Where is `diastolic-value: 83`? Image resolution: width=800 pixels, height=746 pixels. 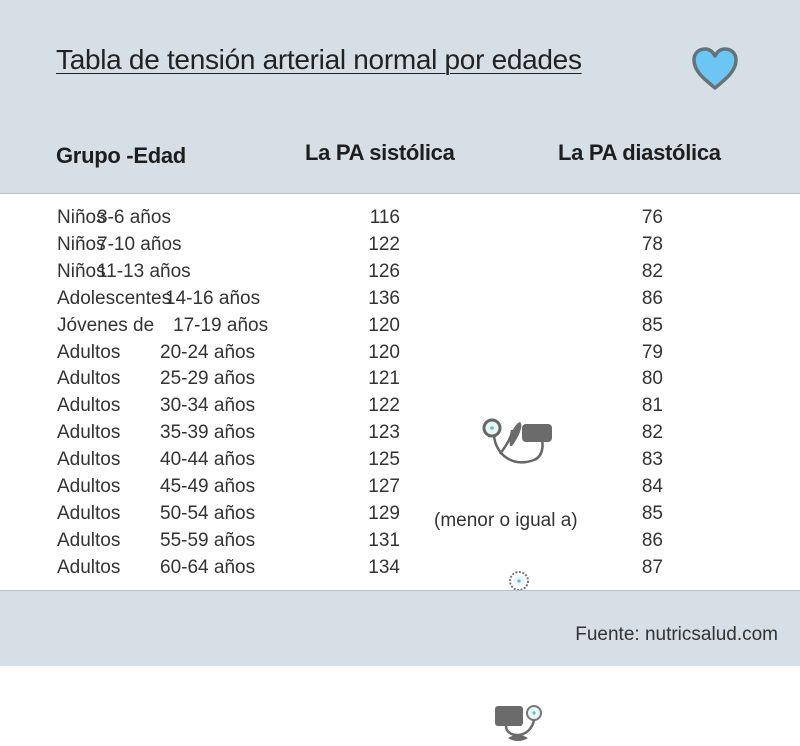
diastolic-value: 83 is located at coordinates (652, 460).